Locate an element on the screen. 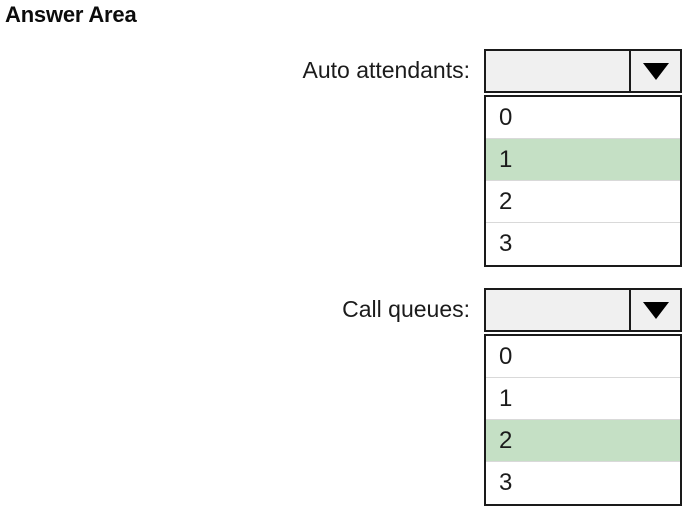 The image size is (686, 506). combobox-value-auto-attendants is located at coordinates (557, 71).